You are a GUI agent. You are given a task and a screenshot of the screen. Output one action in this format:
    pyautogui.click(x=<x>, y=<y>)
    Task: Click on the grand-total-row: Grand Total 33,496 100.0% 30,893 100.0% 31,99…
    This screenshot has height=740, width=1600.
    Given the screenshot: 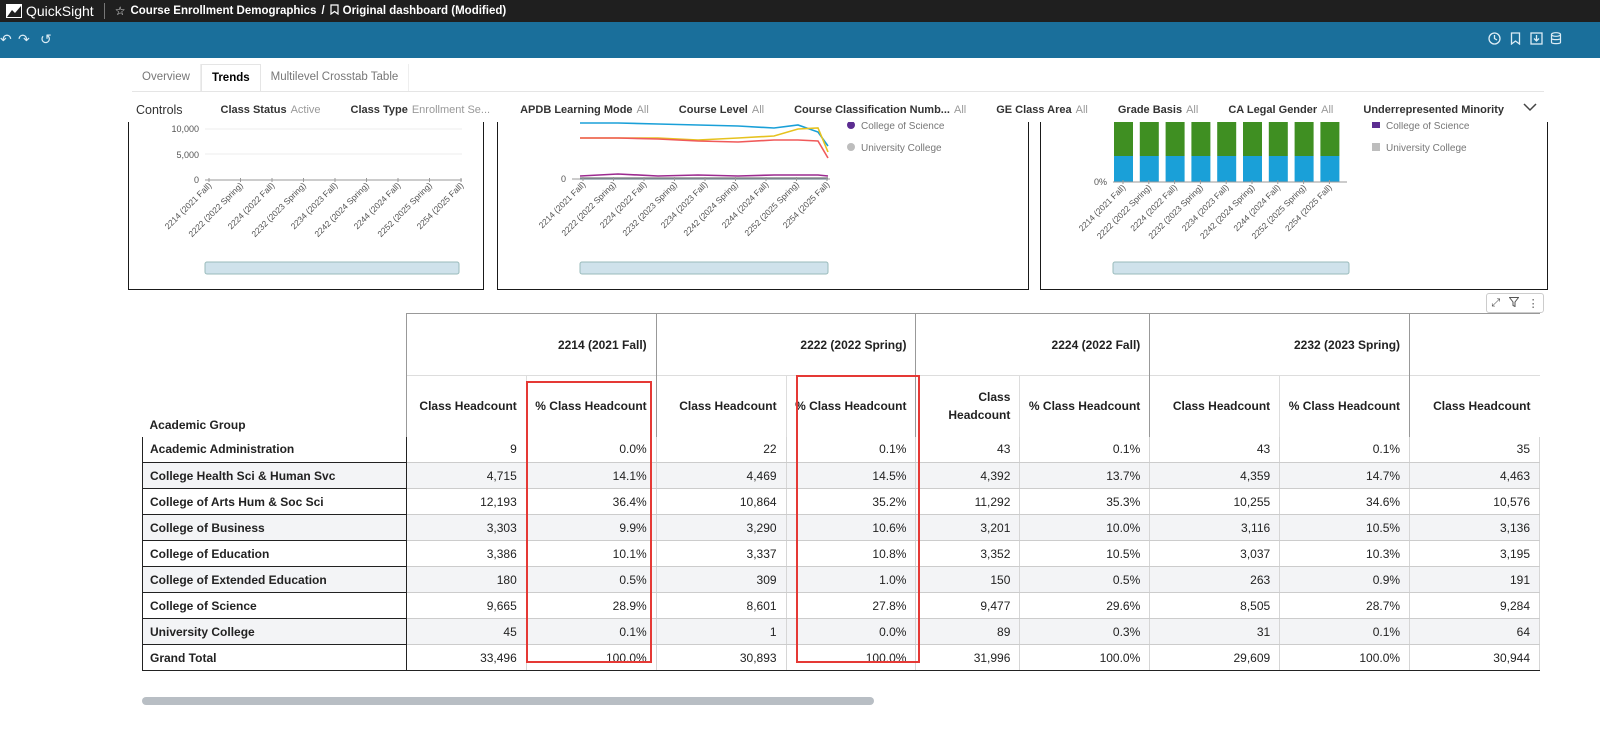 What is the action you would take?
    pyautogui.click(x=841, y=657)
    